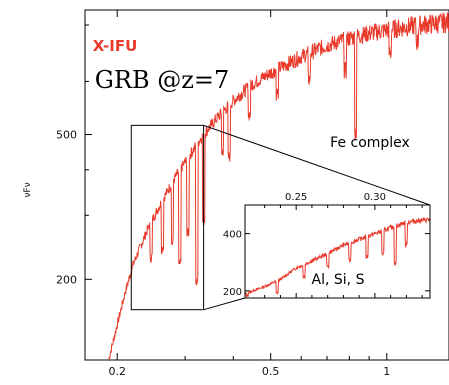 The height and width of the screenshot is (385, 449). I want to click on inset-x-axis-ticks: 0.25 0.30, so click(343, 245).